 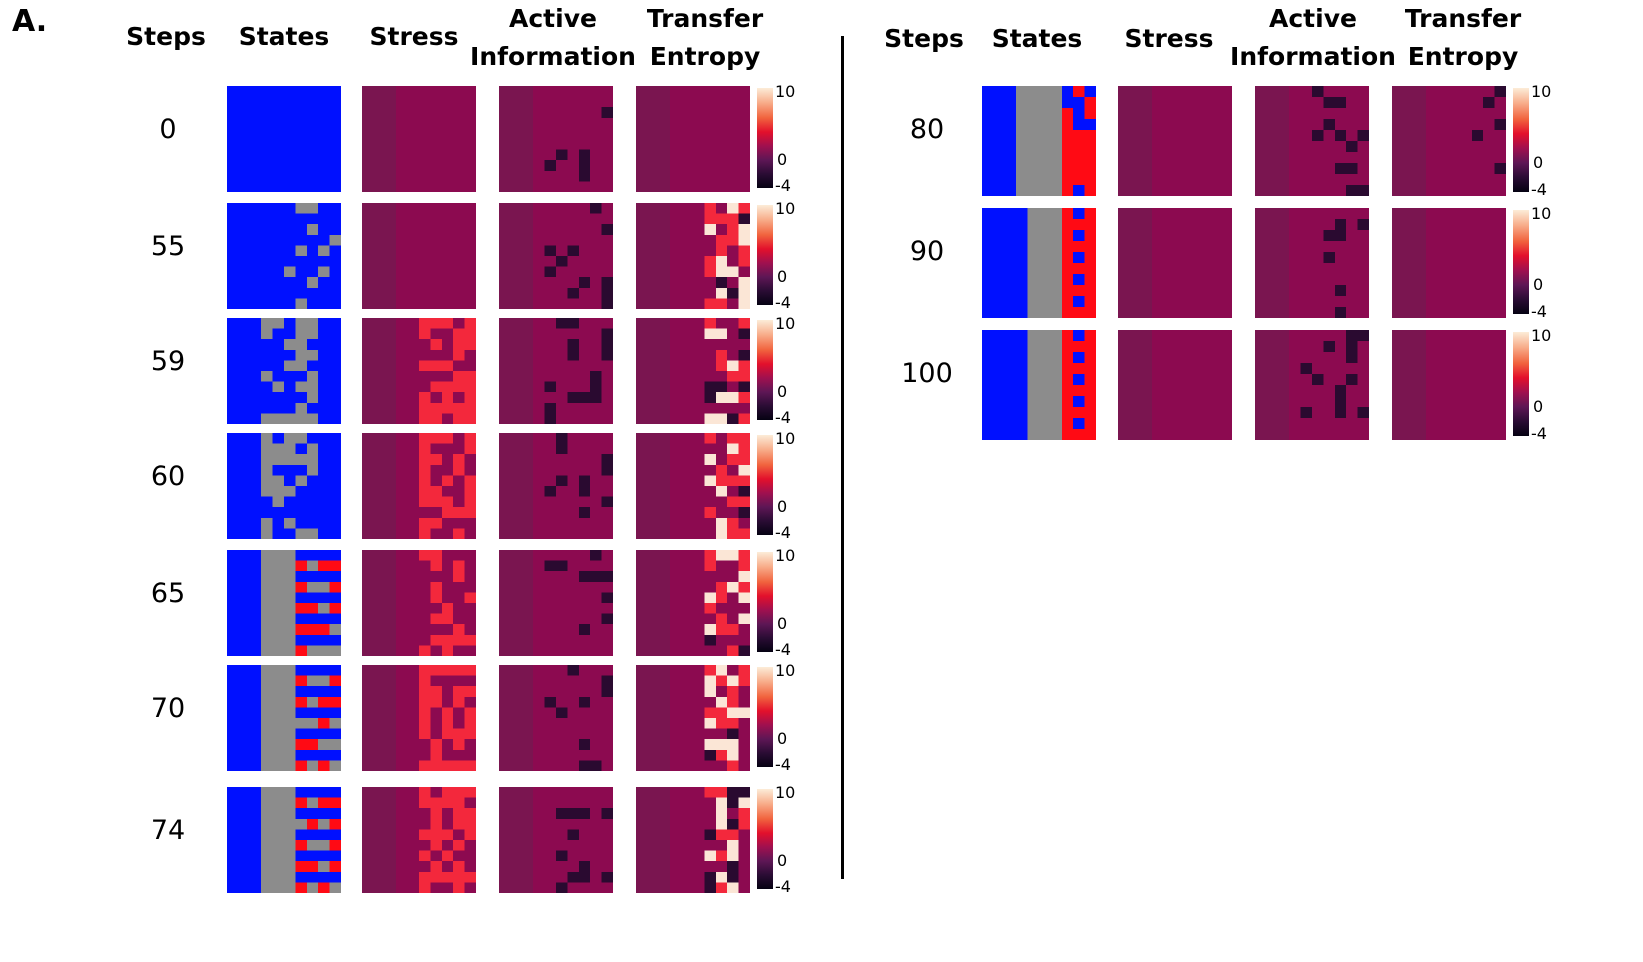 What do you see at coordinates (419, 718) in the screenshot?
I see `stress-heatmap` at bounding box center [419, 718].